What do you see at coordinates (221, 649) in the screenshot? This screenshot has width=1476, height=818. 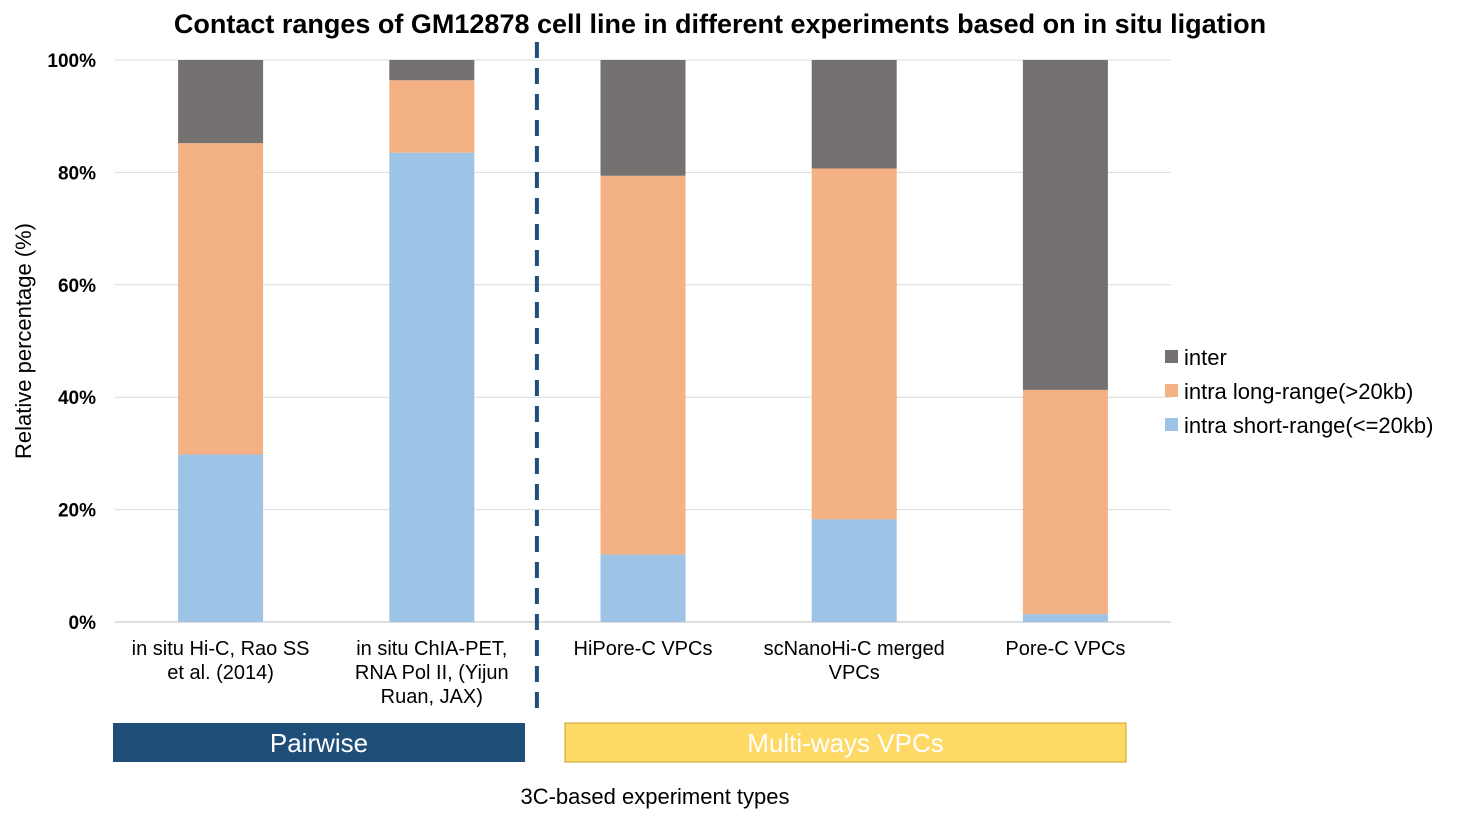 I see `x-category-label: in situ Hi-C, Rao SS` at bounding box center [221, 649].